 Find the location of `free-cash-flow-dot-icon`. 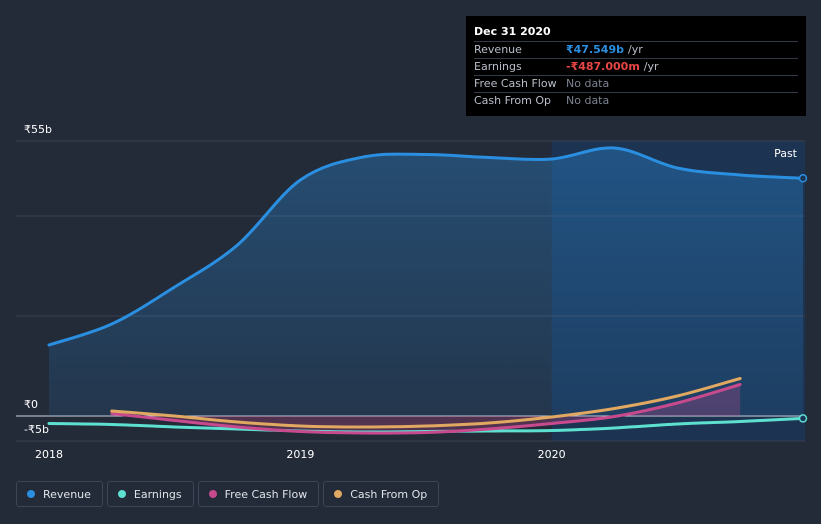

free-cash-flow-dot-icon is located at coordinates (212, 494).